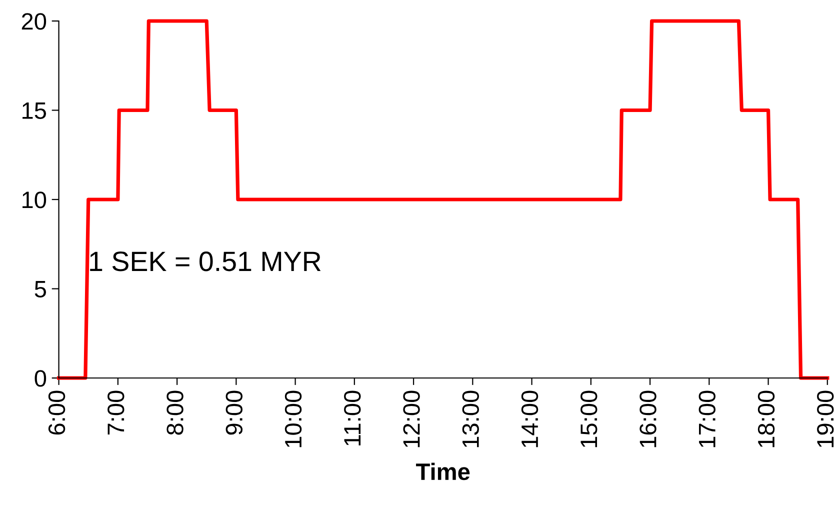 The image size is (840, 525). What do you see at coordinates (529, 419) in the screenshot?
I see `x-tick-label: 14:00` at bounding box center [529, 419].